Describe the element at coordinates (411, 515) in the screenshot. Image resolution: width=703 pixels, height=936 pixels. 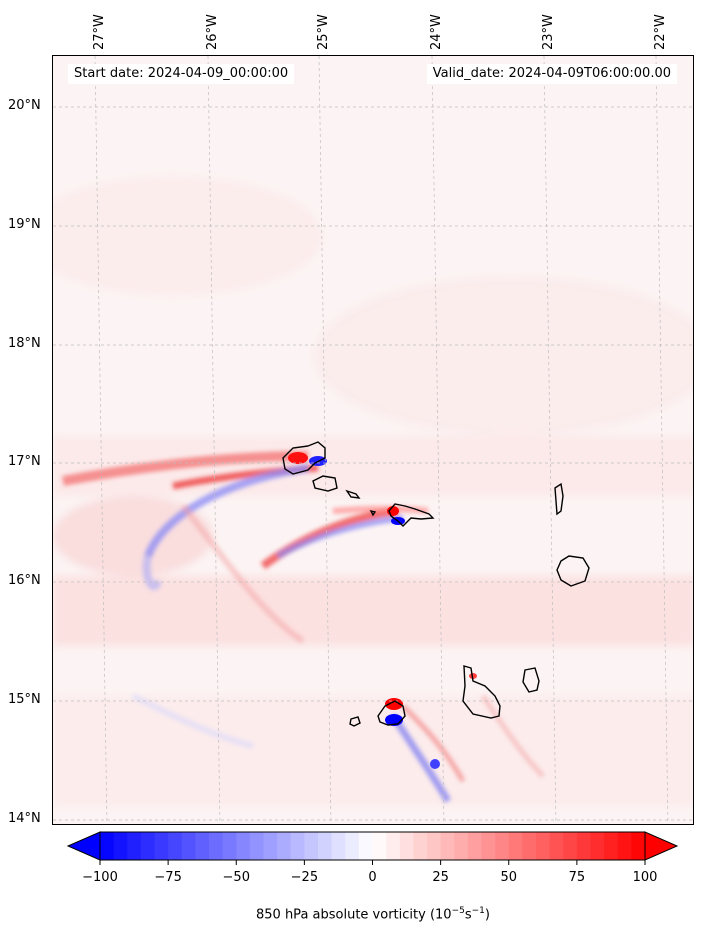
I see `sao-nicolau-coast` at that location.